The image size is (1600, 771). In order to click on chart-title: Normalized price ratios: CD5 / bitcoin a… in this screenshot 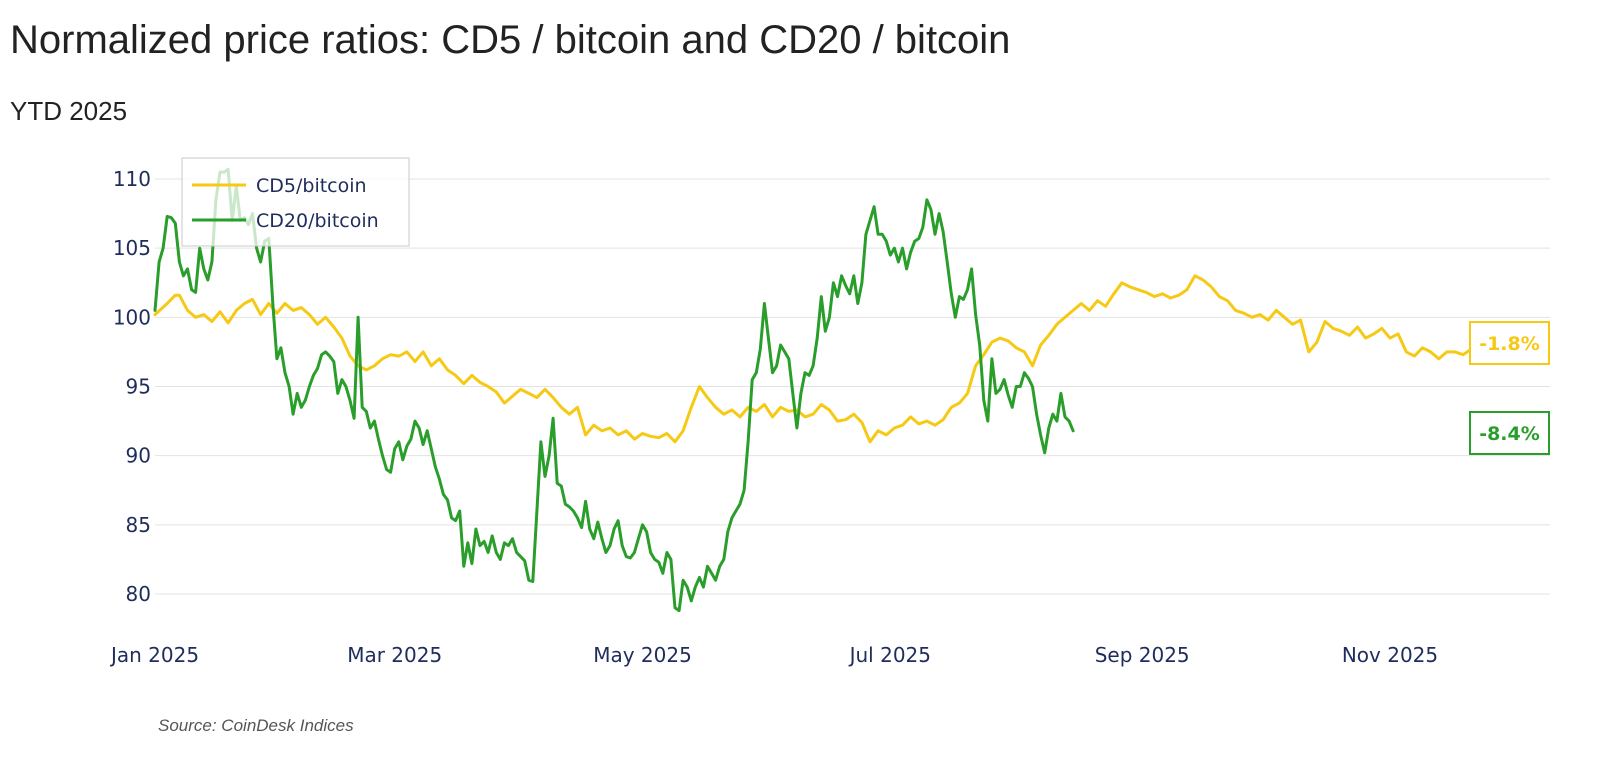, I will do `click(510, 40)`.